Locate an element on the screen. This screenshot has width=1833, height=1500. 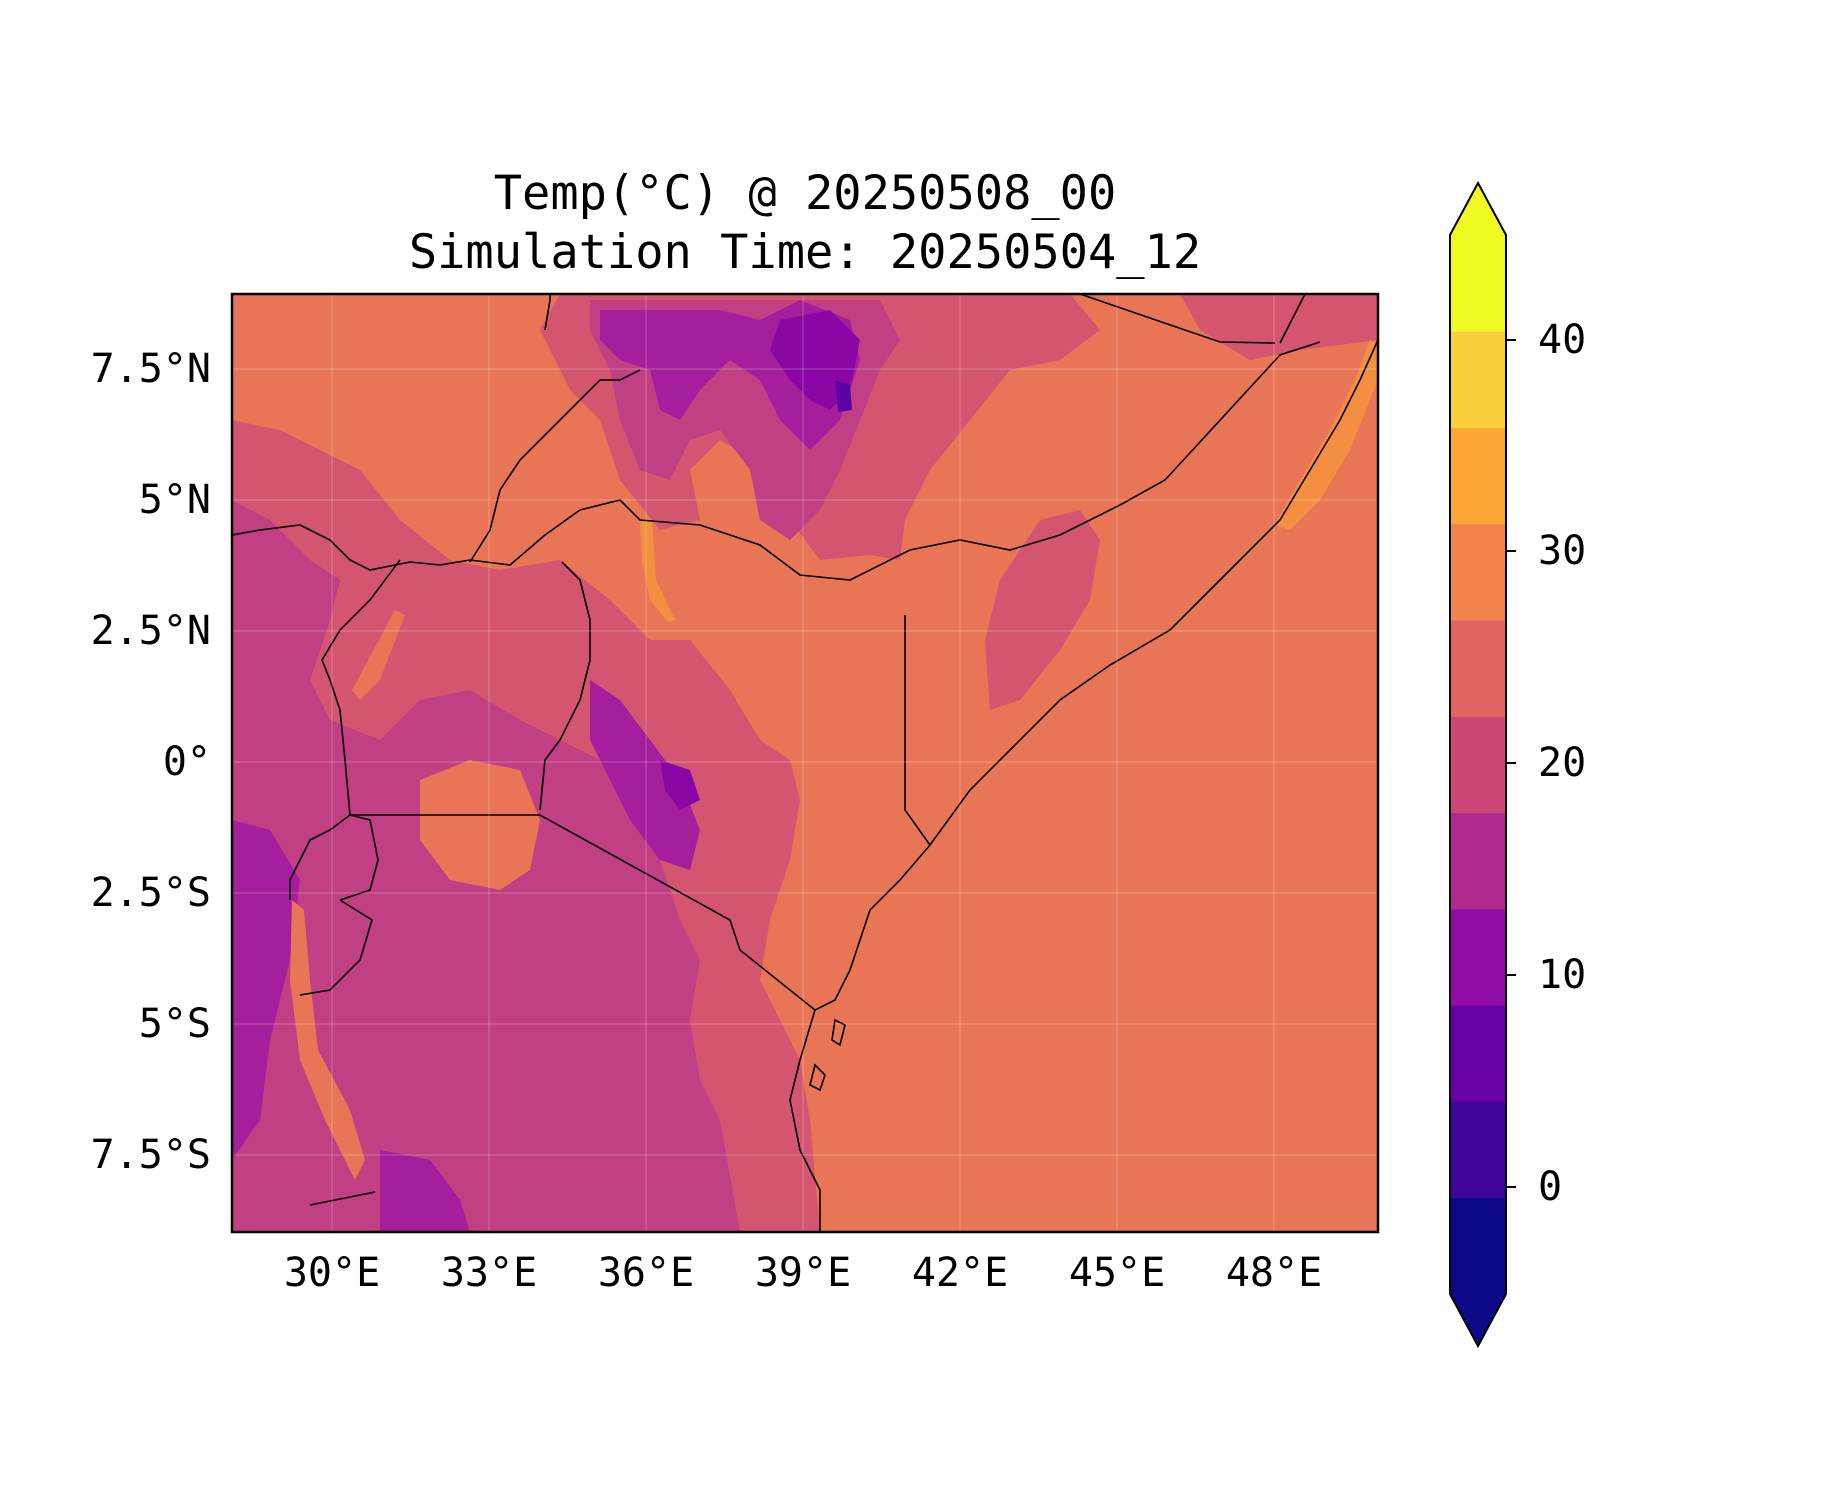
colorbar-outline is located at coordinates (1478, 764).